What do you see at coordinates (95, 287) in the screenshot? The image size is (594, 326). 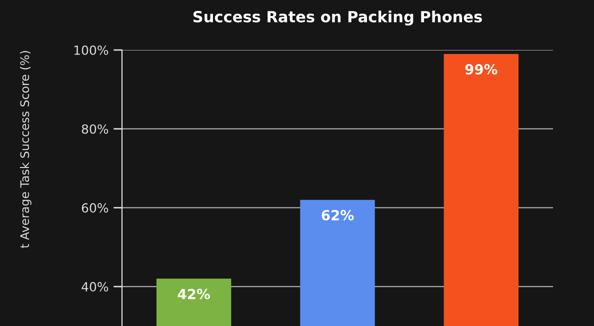 I see `y-tick-label: 40%` at bounding box center [95, 287].